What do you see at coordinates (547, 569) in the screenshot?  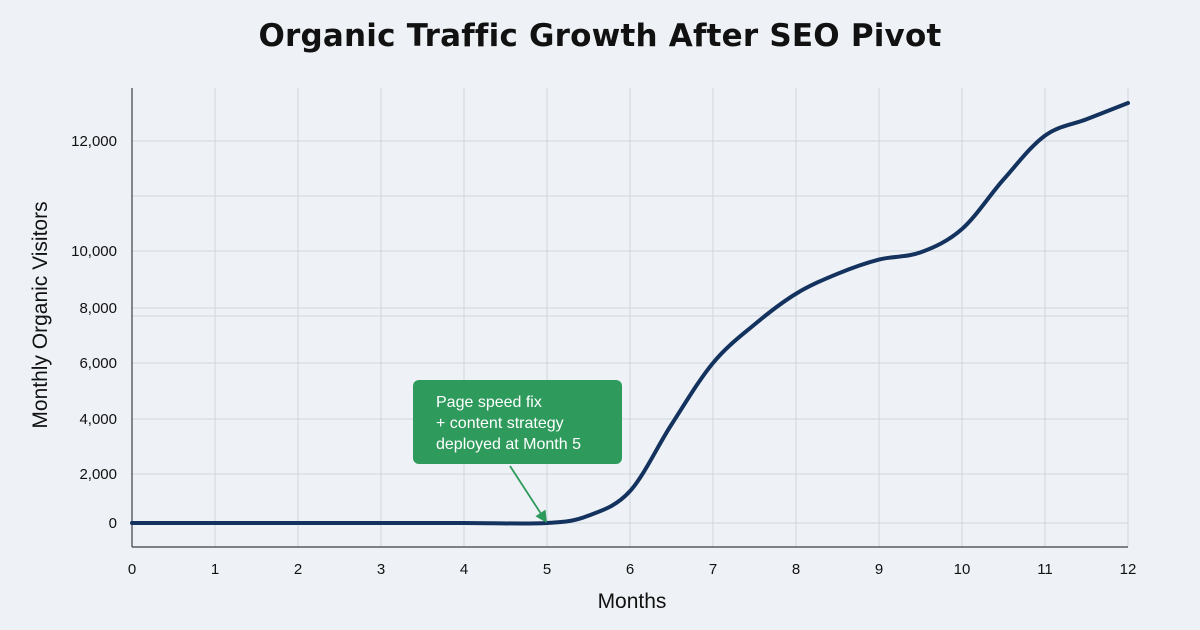 I see `x-tick-label: 5` at bounding box center [547, 569].